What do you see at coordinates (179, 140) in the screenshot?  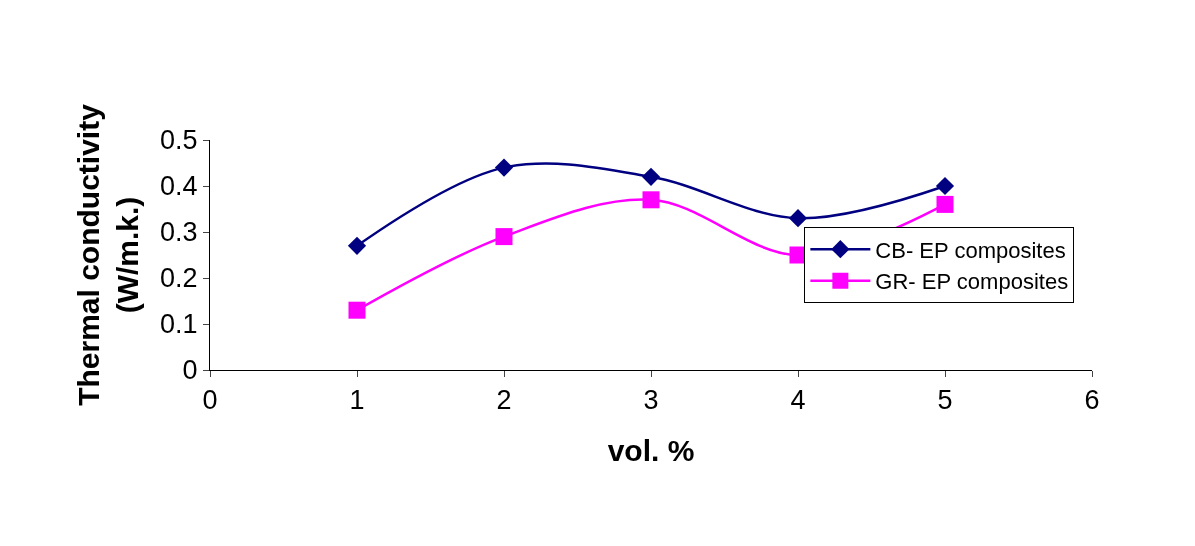 I see `y-tick-label: 0.5` at bounding box center [179, 140].